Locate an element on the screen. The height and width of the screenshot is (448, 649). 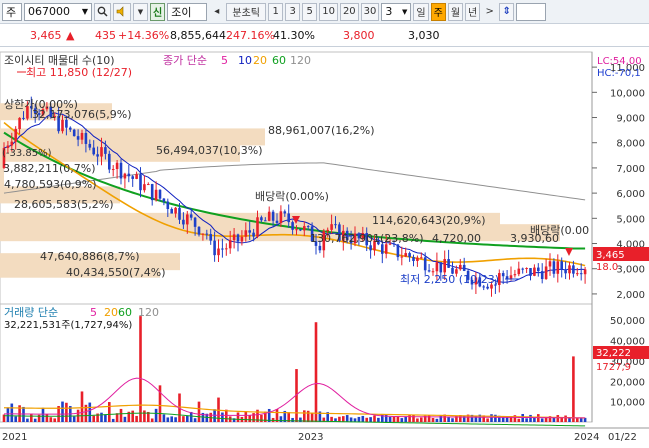
sound-button is located at coordinates (122, 11).